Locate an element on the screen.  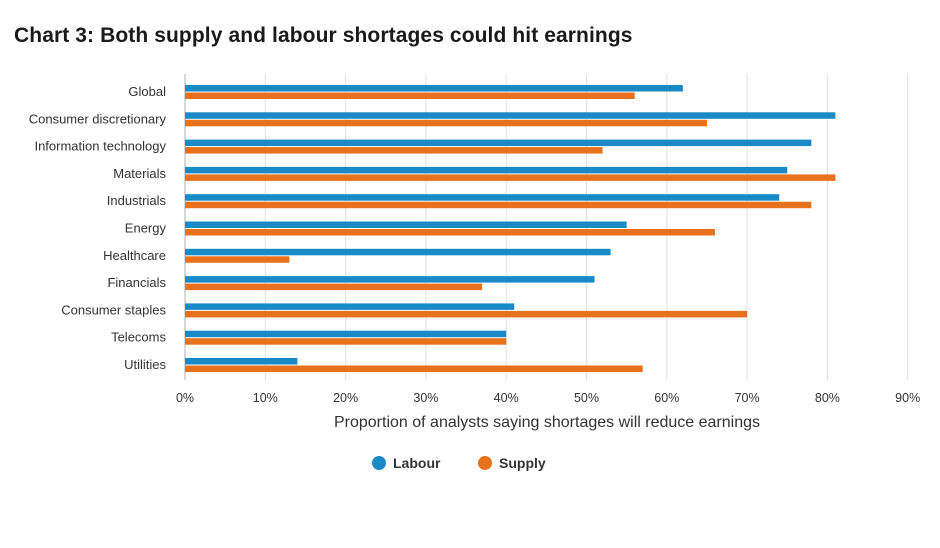
x-tick-label: 0% is located at coordinates (185, 398).